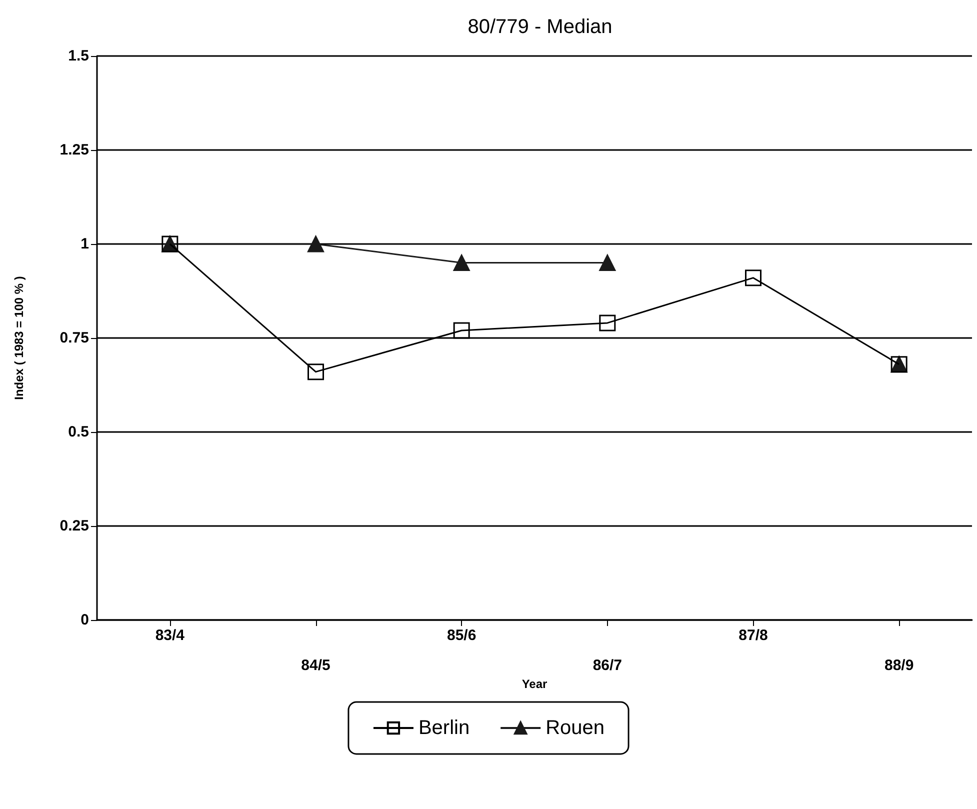 The width and height of the screenshot is (977, 809). What do you see at coordinates (170, 635) in the screenshot?
I see `x-tick-label: 83/4` at bounding box center [170, 635].